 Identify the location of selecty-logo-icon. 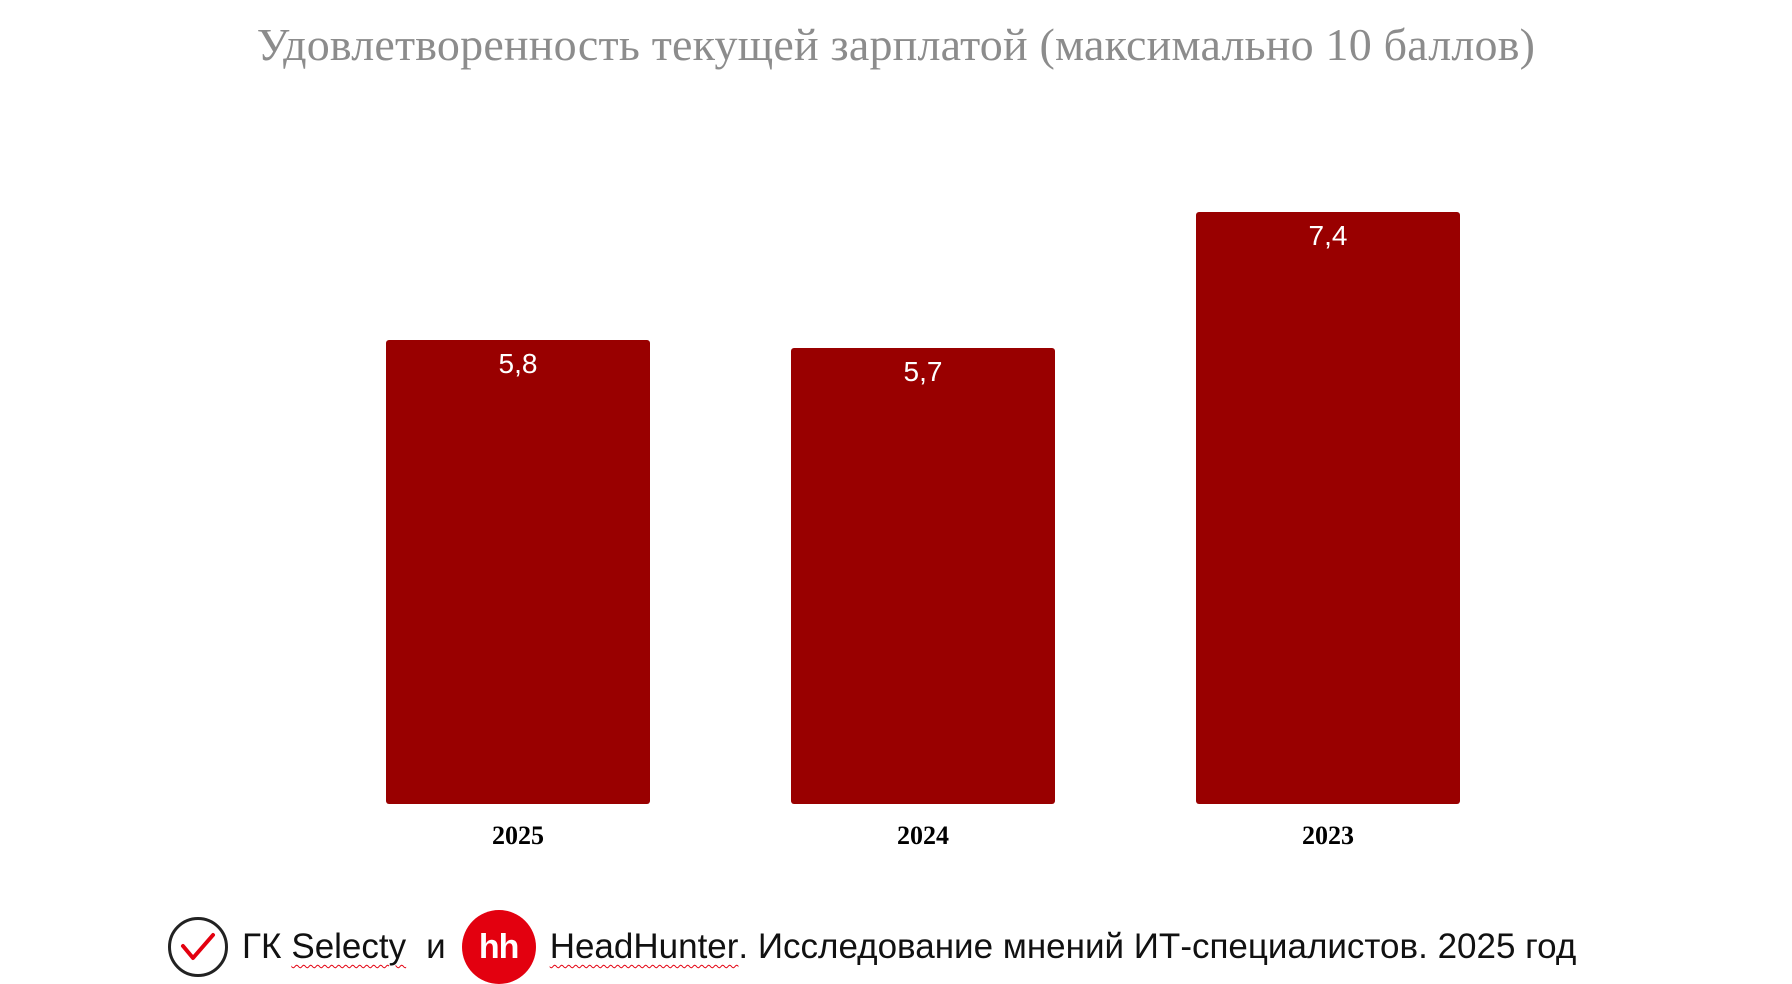
(198, 947).